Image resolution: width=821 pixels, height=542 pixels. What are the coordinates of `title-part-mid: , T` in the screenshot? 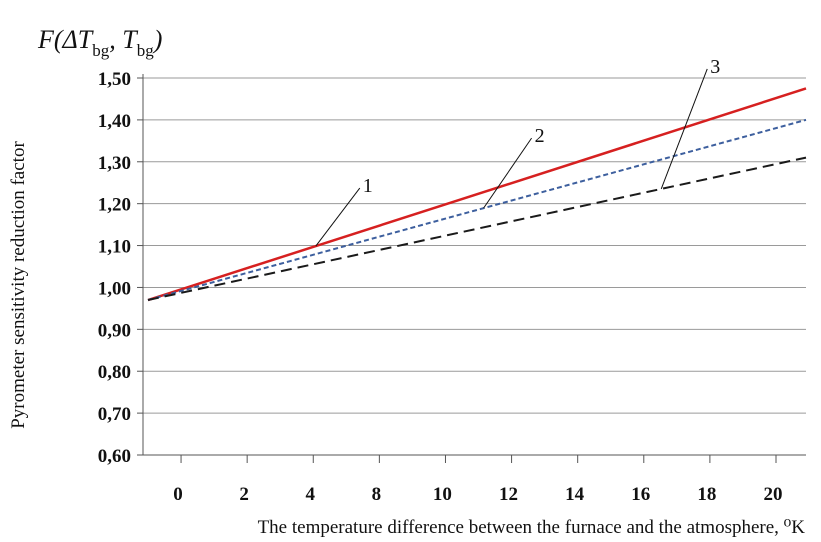 It's located at (123, 39).